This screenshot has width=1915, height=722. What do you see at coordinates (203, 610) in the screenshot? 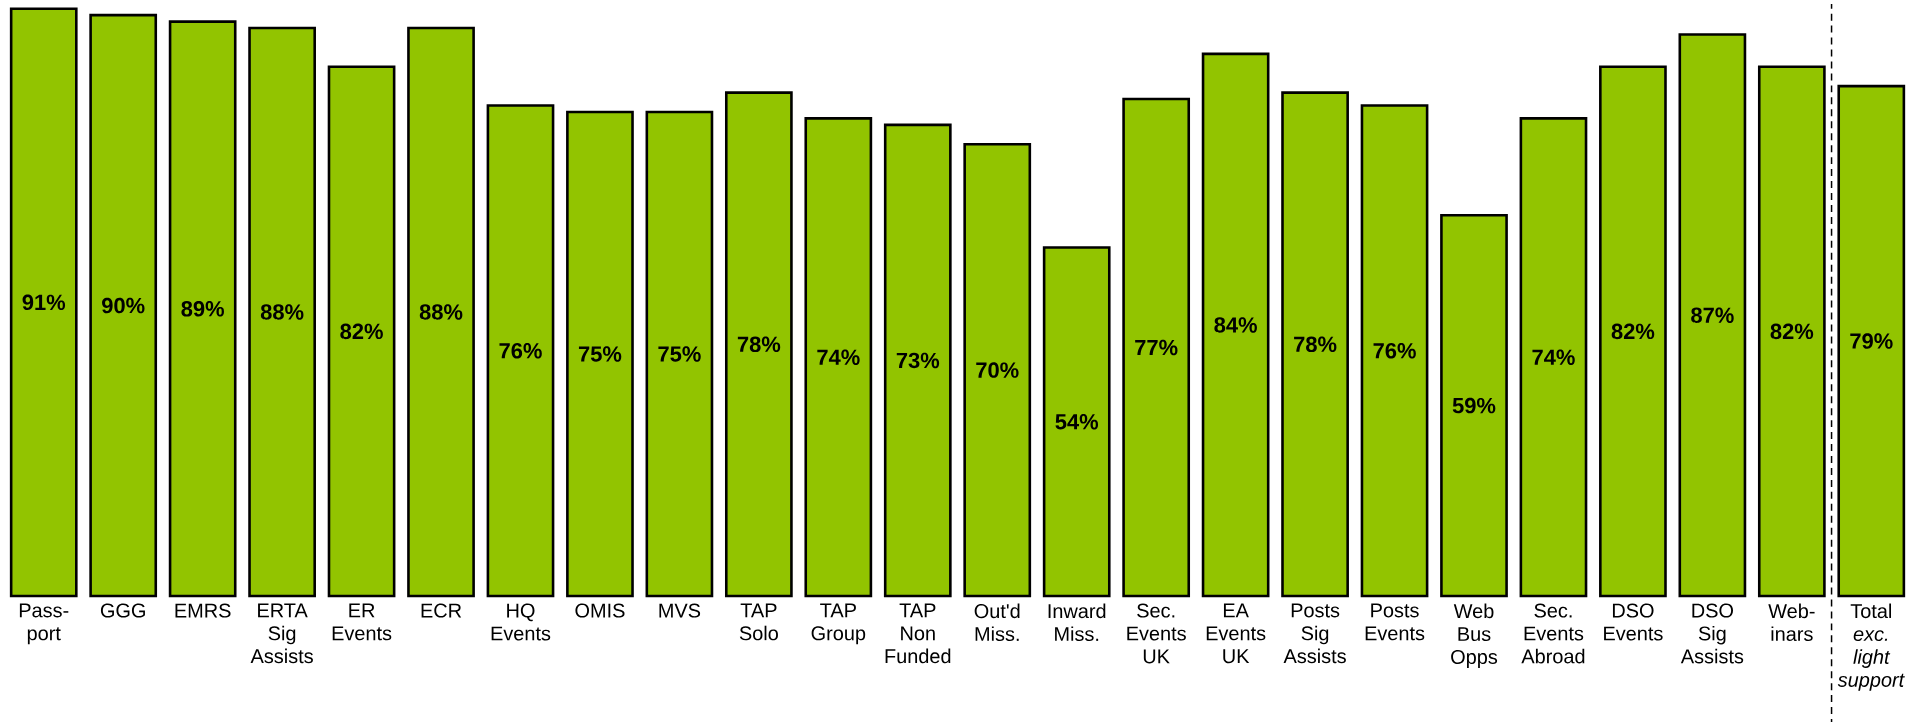
I see `x-tick-label: EMRS` at bounding box center [203, 610].